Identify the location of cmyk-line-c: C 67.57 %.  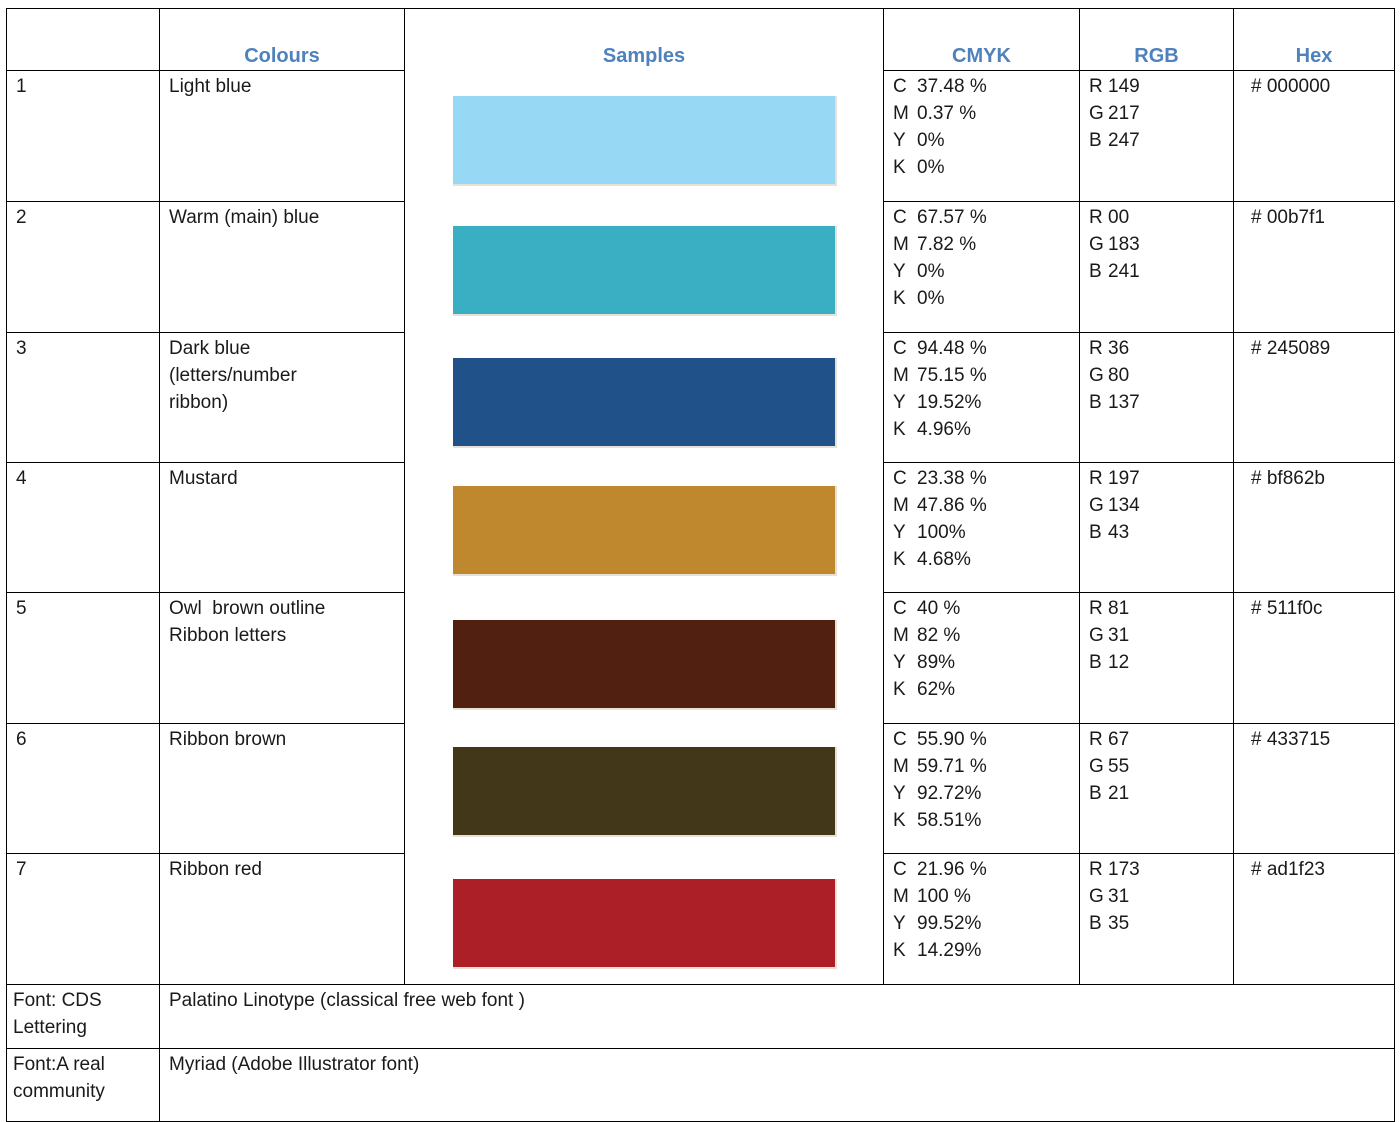
(982, 217).